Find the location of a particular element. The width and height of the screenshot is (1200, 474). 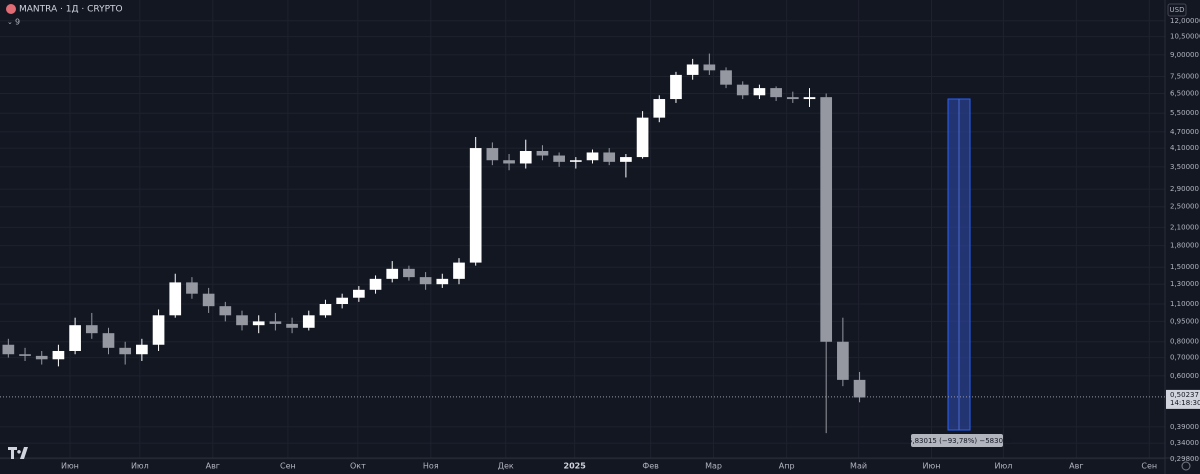

measure-label: −5,83015 (−93,78%) −583015 is located at coordinates (957, 441).